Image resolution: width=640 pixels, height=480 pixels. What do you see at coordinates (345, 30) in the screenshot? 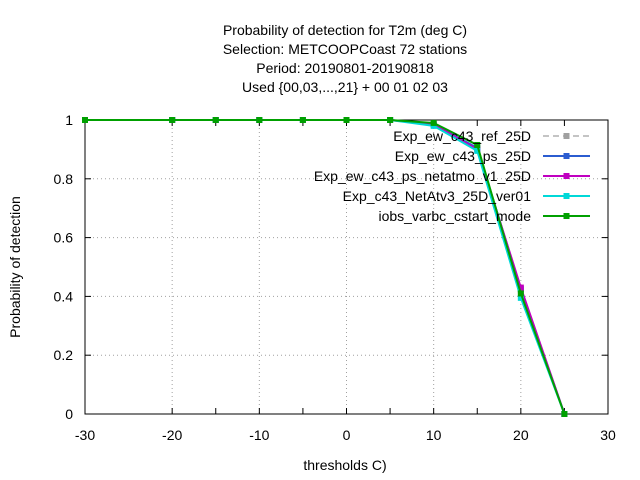
I see `title-line: Probability of detection for T2m (deg C)` at bounding box center [345, 30].